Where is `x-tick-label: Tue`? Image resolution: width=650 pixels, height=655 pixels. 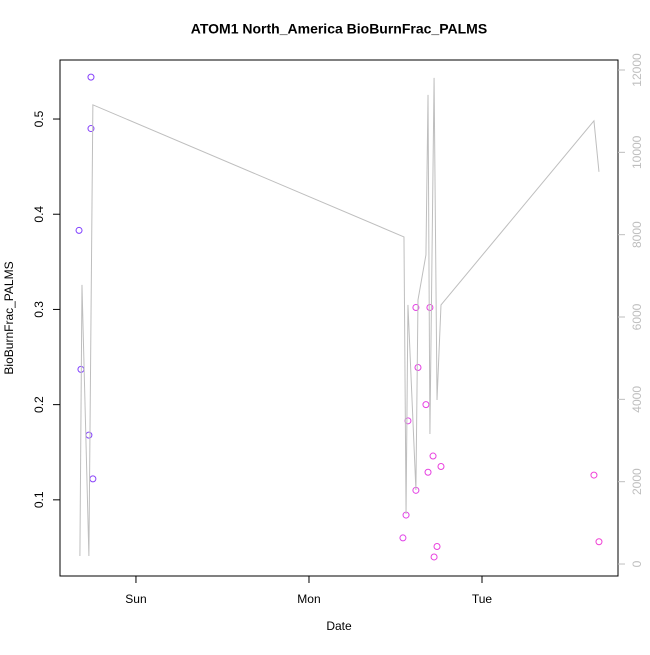 x-tick-label: Tue is located at coordinates (482, 599).